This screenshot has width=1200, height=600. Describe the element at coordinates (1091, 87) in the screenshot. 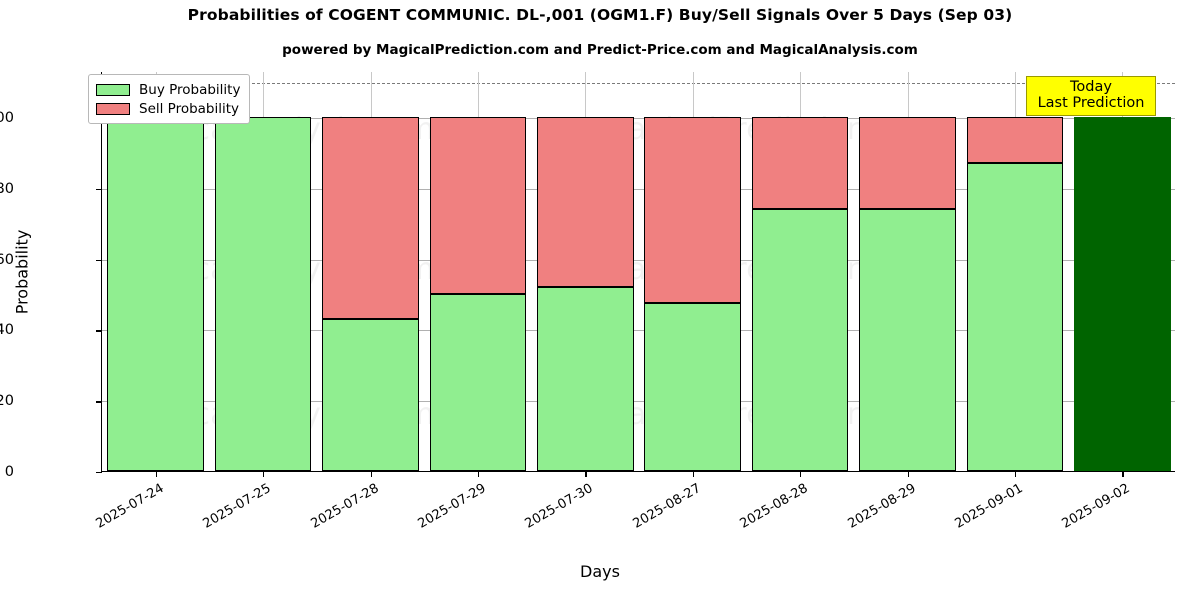

I see `today-box-line1: Today` at that location.